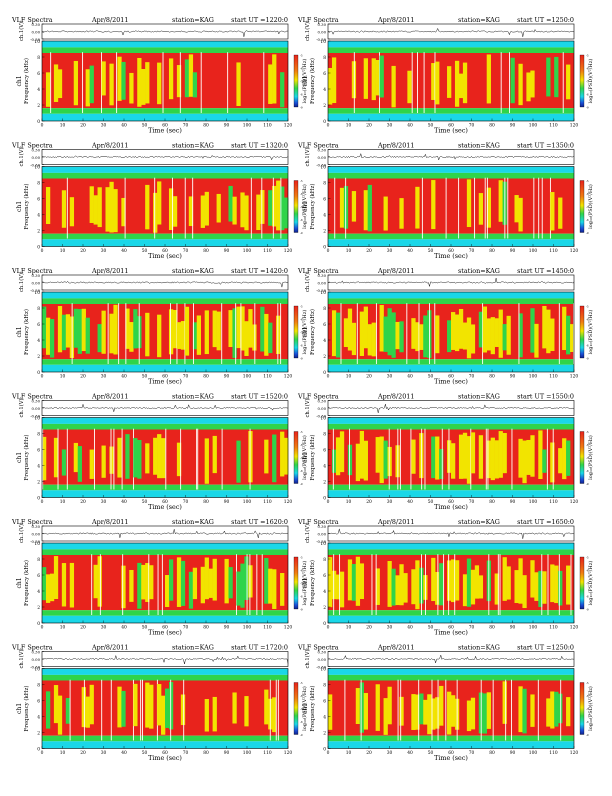 This screenshot has height=796, width=612. What do you see at coordinates (38, 498) in the screenshot?
I see `y-tick-label: 0` at bounding box center [38, 498].